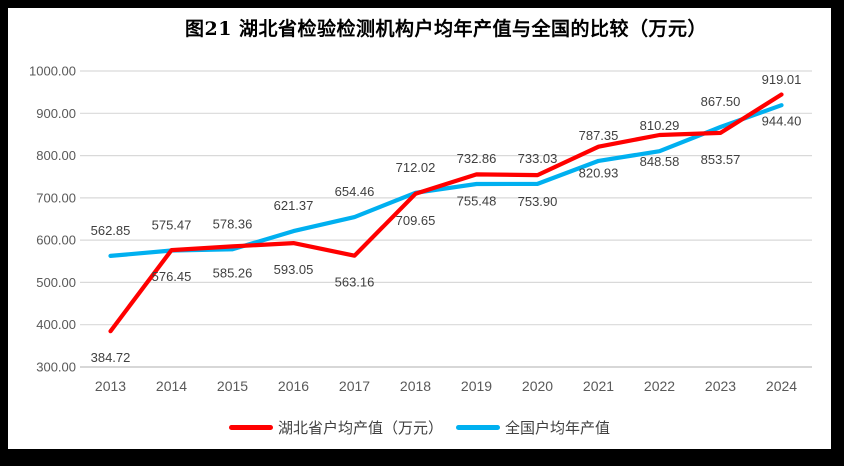 This screenshot has height=466, width=844. I want to click on x-axis-tick: 2023, so click(720, 386).